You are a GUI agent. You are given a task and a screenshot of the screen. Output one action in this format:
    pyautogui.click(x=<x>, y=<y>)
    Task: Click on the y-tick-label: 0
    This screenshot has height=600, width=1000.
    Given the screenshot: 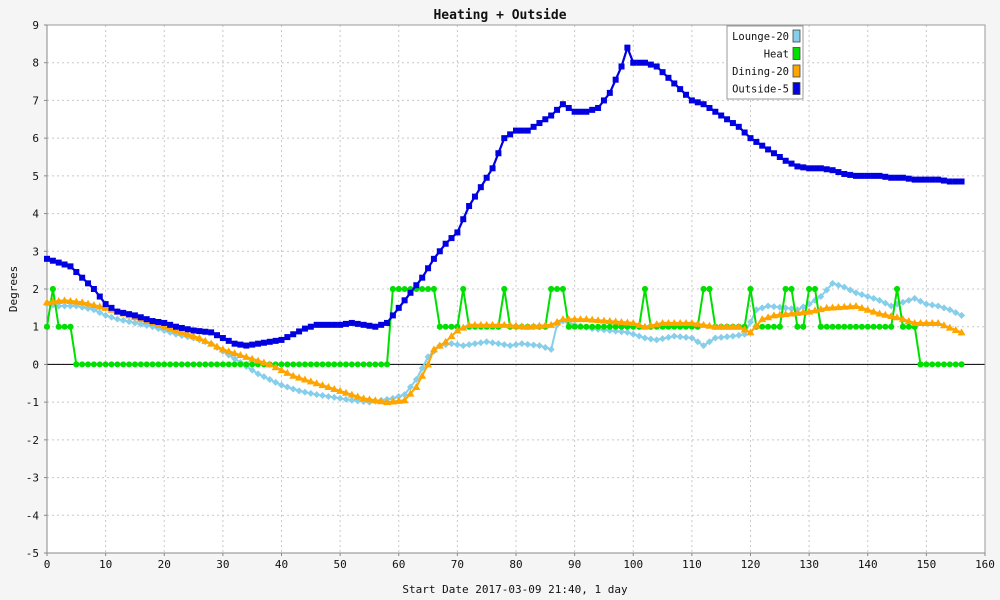 What is the action you would take?
    pyautogui.click(x=35, y=364)
    